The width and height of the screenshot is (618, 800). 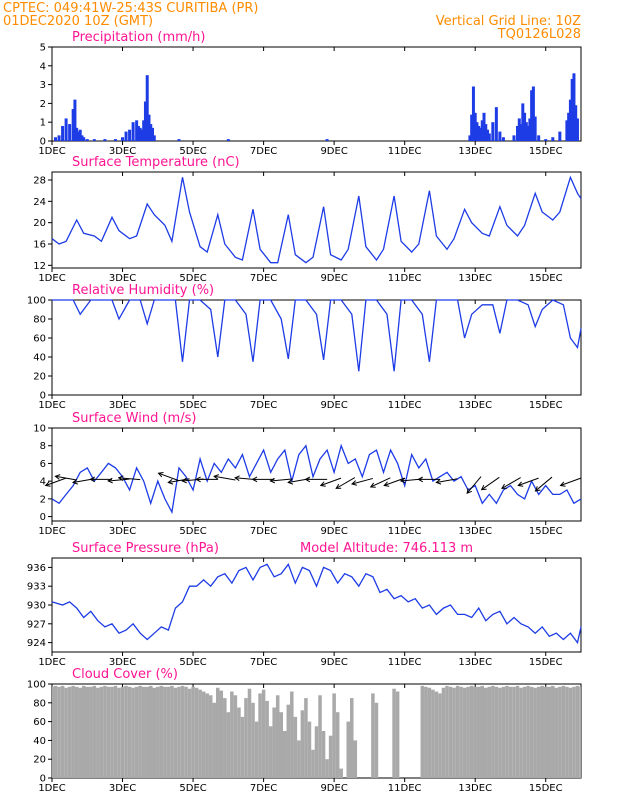 I want to click on model-code: TQ0126L028, so click(x=539, y=34).